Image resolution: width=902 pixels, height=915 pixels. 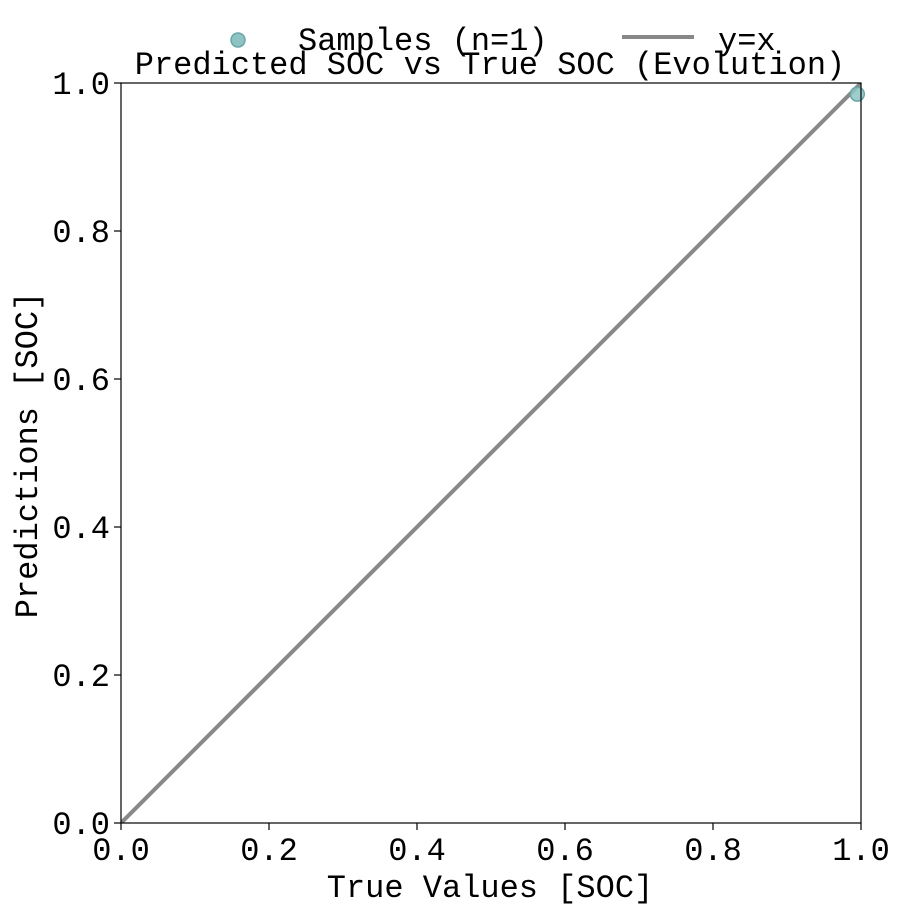 I want to click on legend-marker-samples, so click(x=238, y=40).